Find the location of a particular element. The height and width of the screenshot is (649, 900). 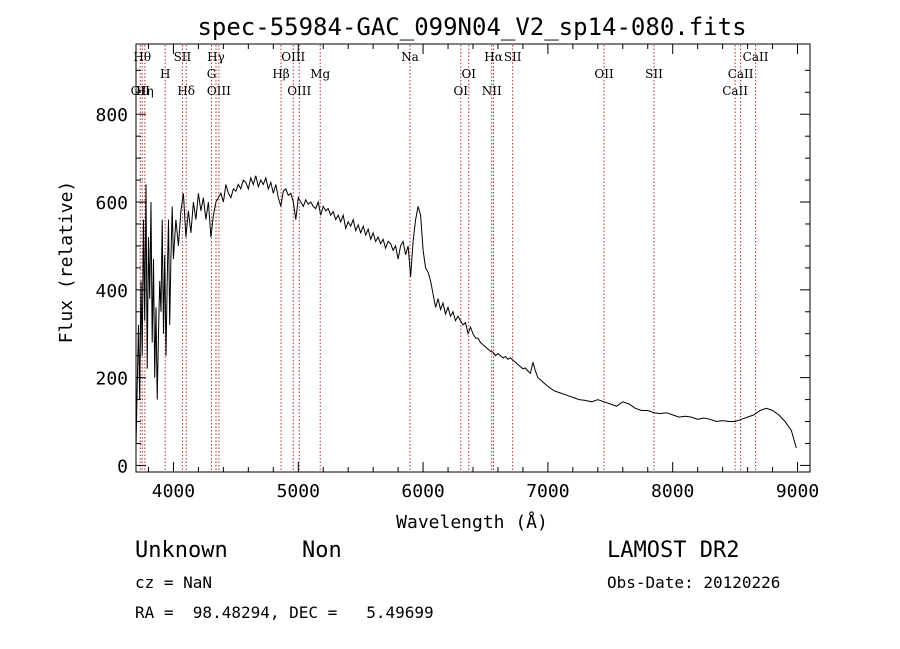

x-tick-label: 9000 is located at coordinates (797, 491).